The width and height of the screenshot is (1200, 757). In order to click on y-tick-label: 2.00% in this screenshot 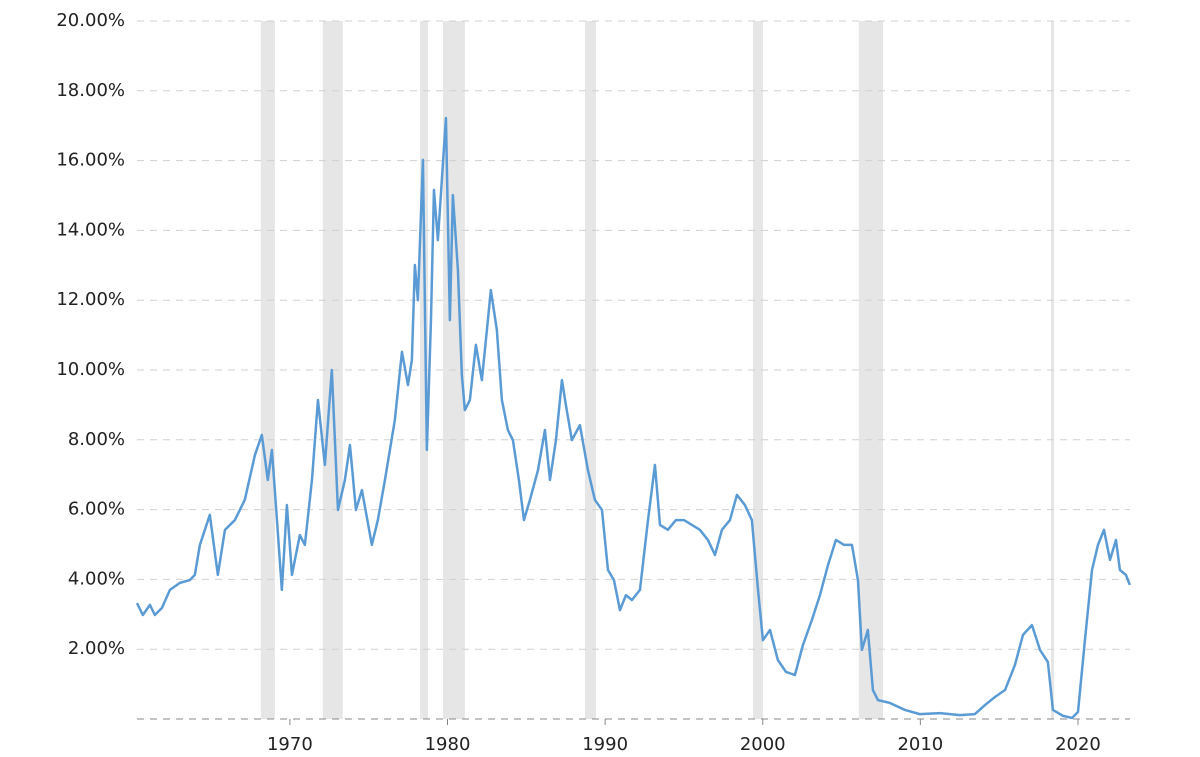, I will do `click(96, 648)`.